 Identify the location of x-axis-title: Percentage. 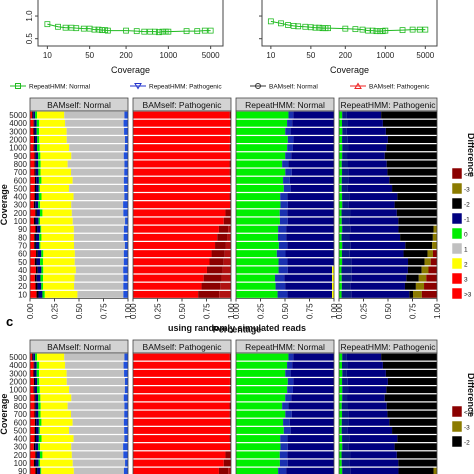
(237, 329).